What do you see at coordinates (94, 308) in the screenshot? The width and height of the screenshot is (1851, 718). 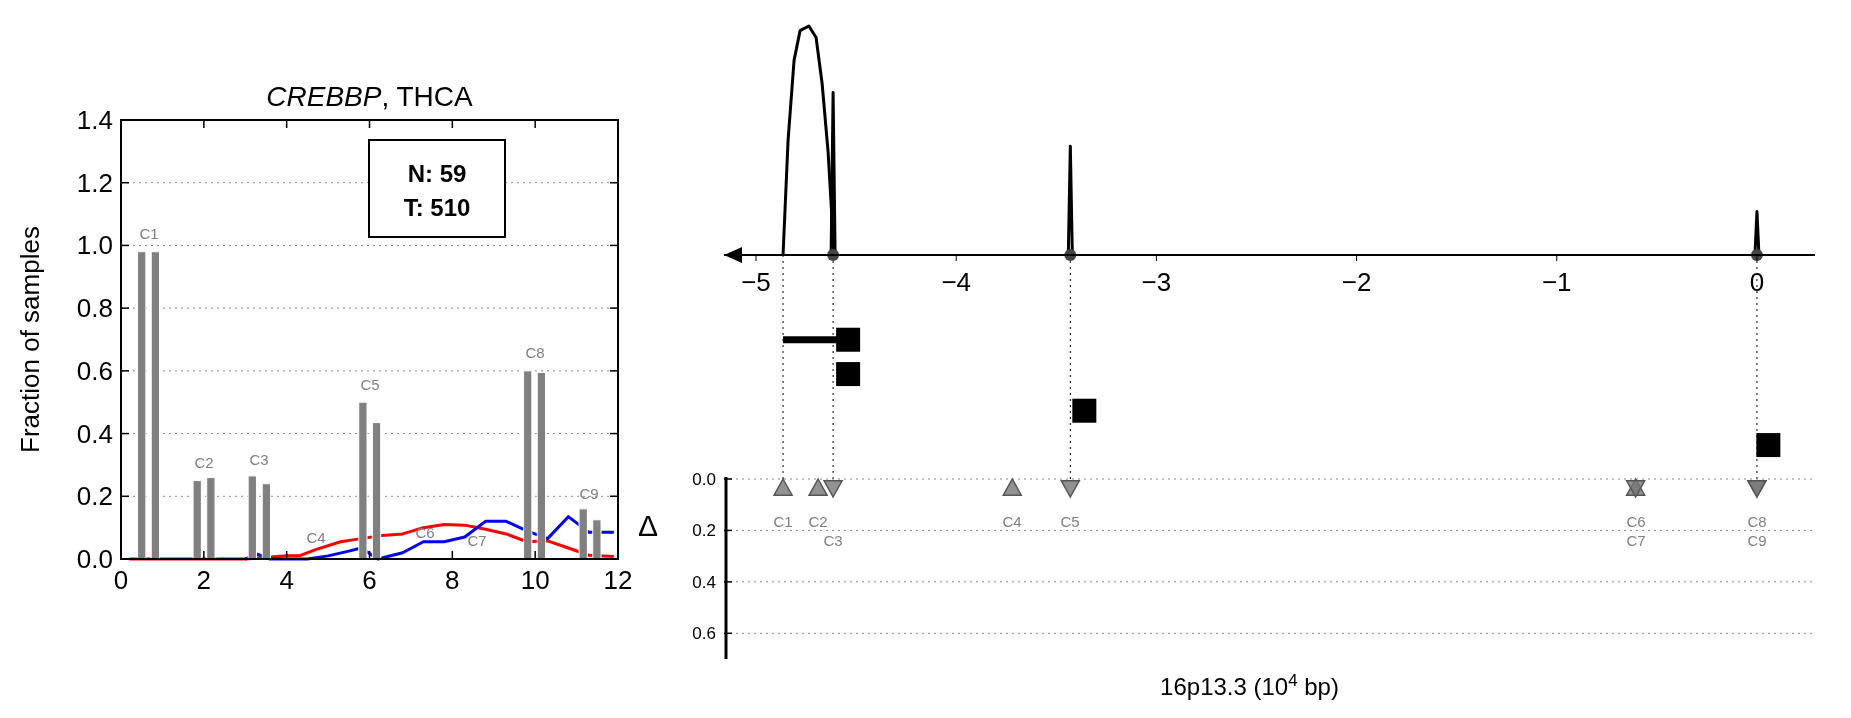 I see `y-tick-label: 0.8` at bounding box center [94, 308].